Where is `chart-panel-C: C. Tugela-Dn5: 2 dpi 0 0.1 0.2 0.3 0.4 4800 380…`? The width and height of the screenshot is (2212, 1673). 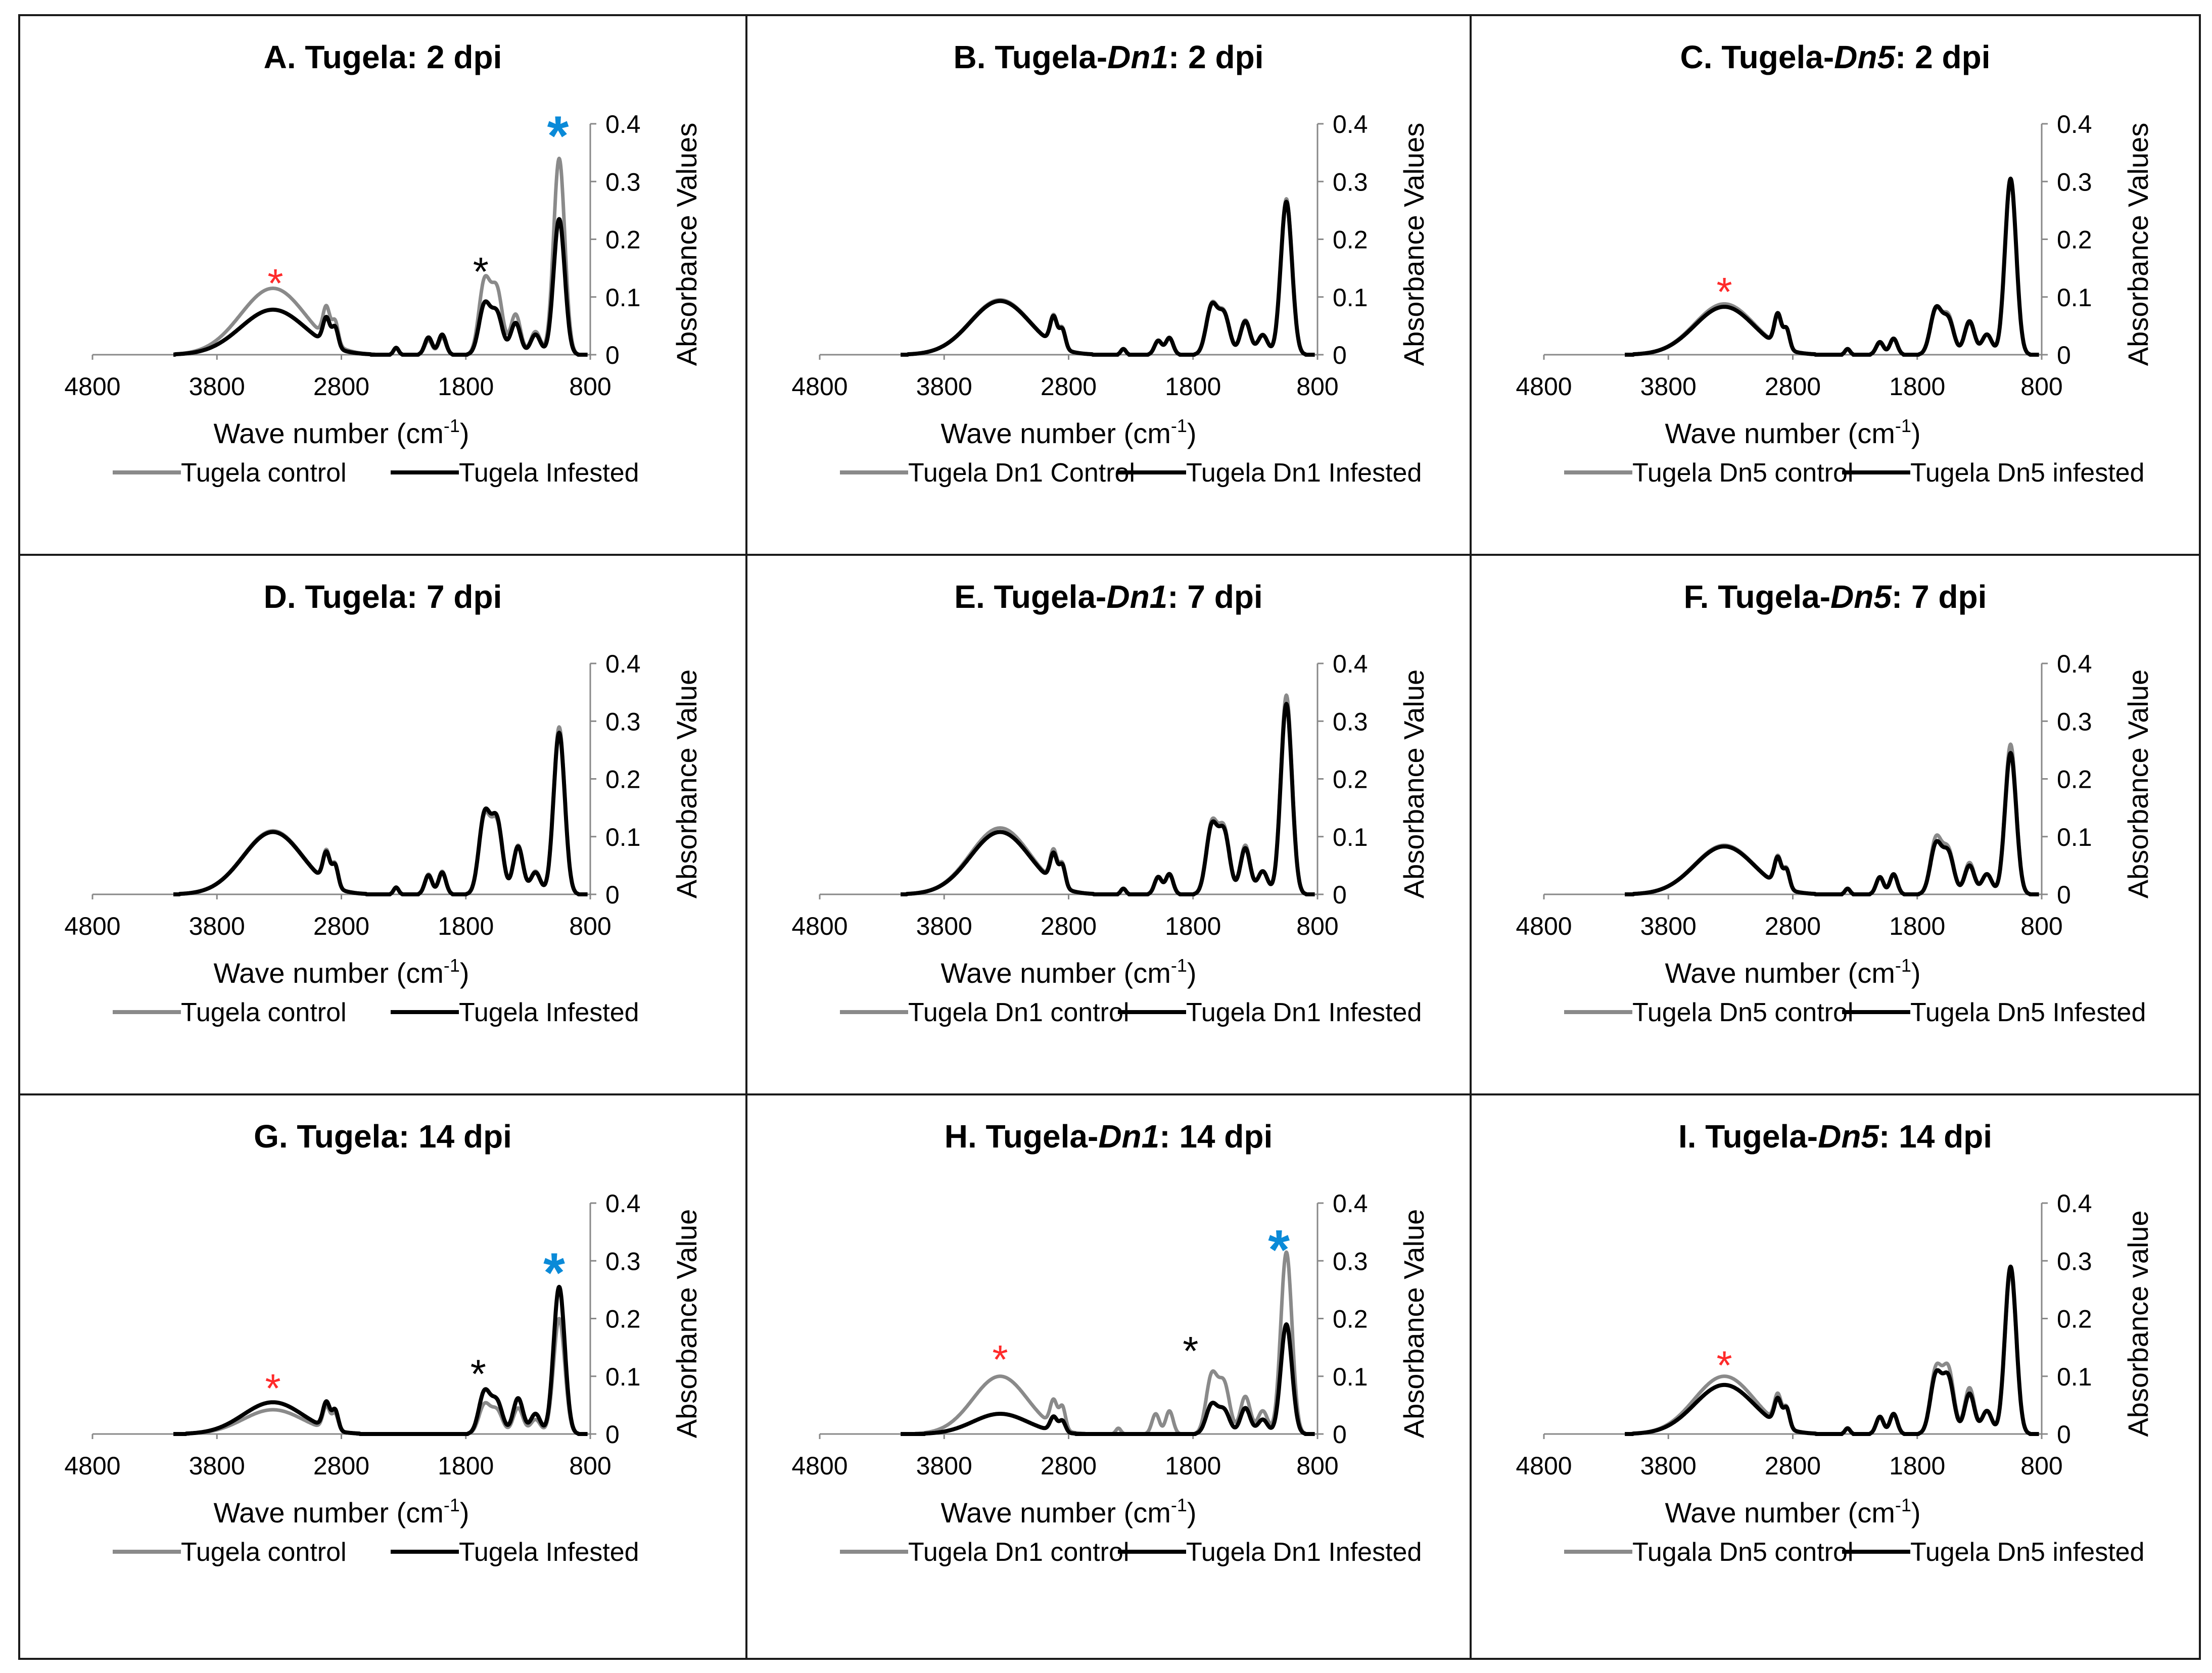 chart-panel-C: C. Tugela-Dn5: 2 dpi 0 0.1 0.2 0.3 0.4 4800 380… is located at coordinates (1835, 263).